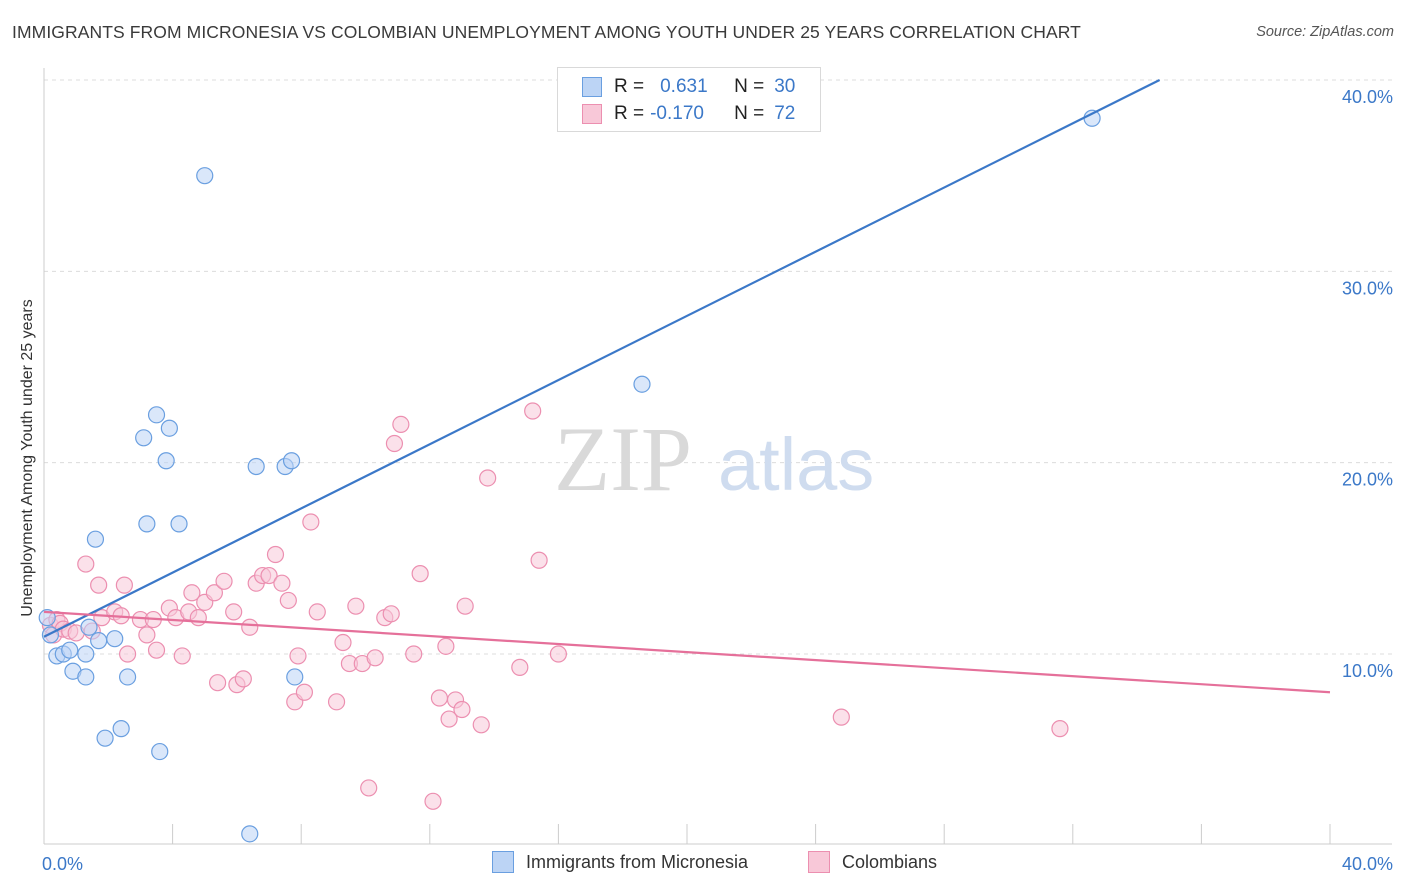 This screenshot has width=1406, height=892. I want to click on source-label: Source: ZipAtlas.com, so click(1325, 32).